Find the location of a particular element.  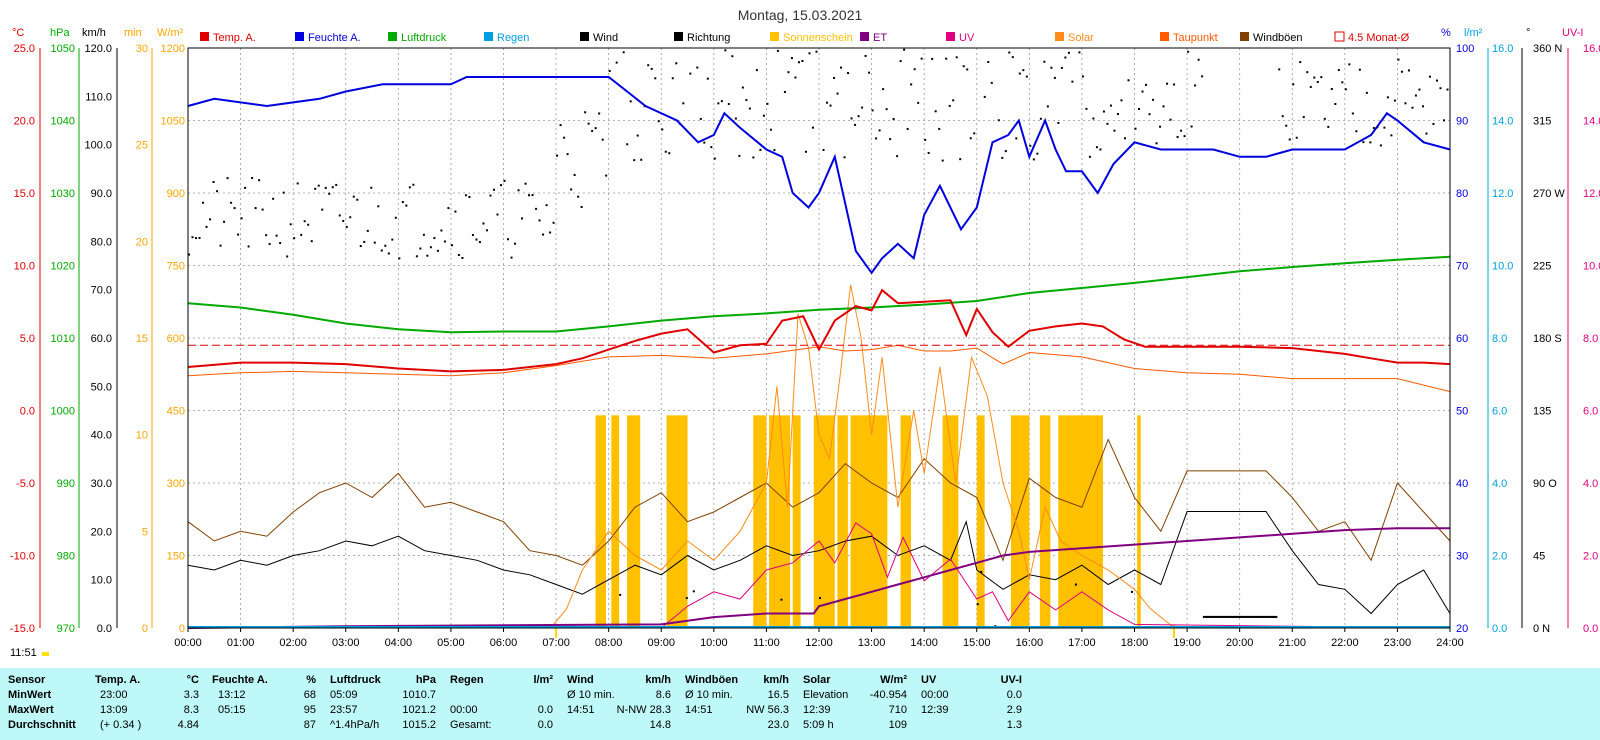

stats-header-solar-unit: W/m² is located at coordinates (893, 680).